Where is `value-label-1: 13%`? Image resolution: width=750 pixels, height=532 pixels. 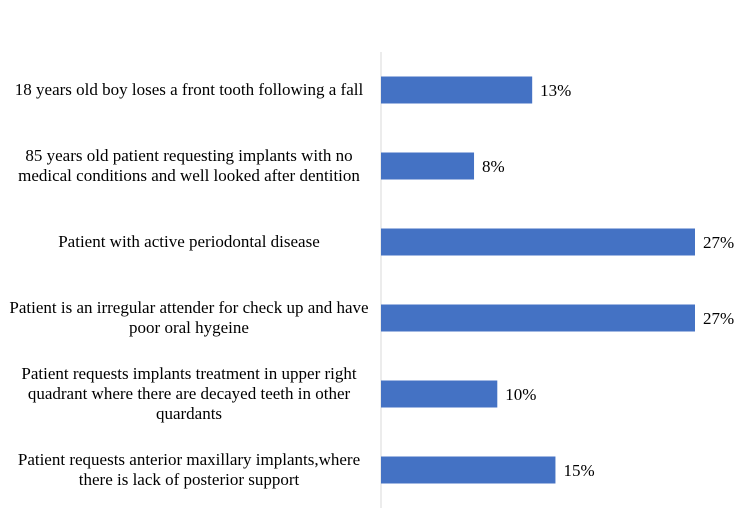 value-label-1: 13% is located at coordinates (555, 90).